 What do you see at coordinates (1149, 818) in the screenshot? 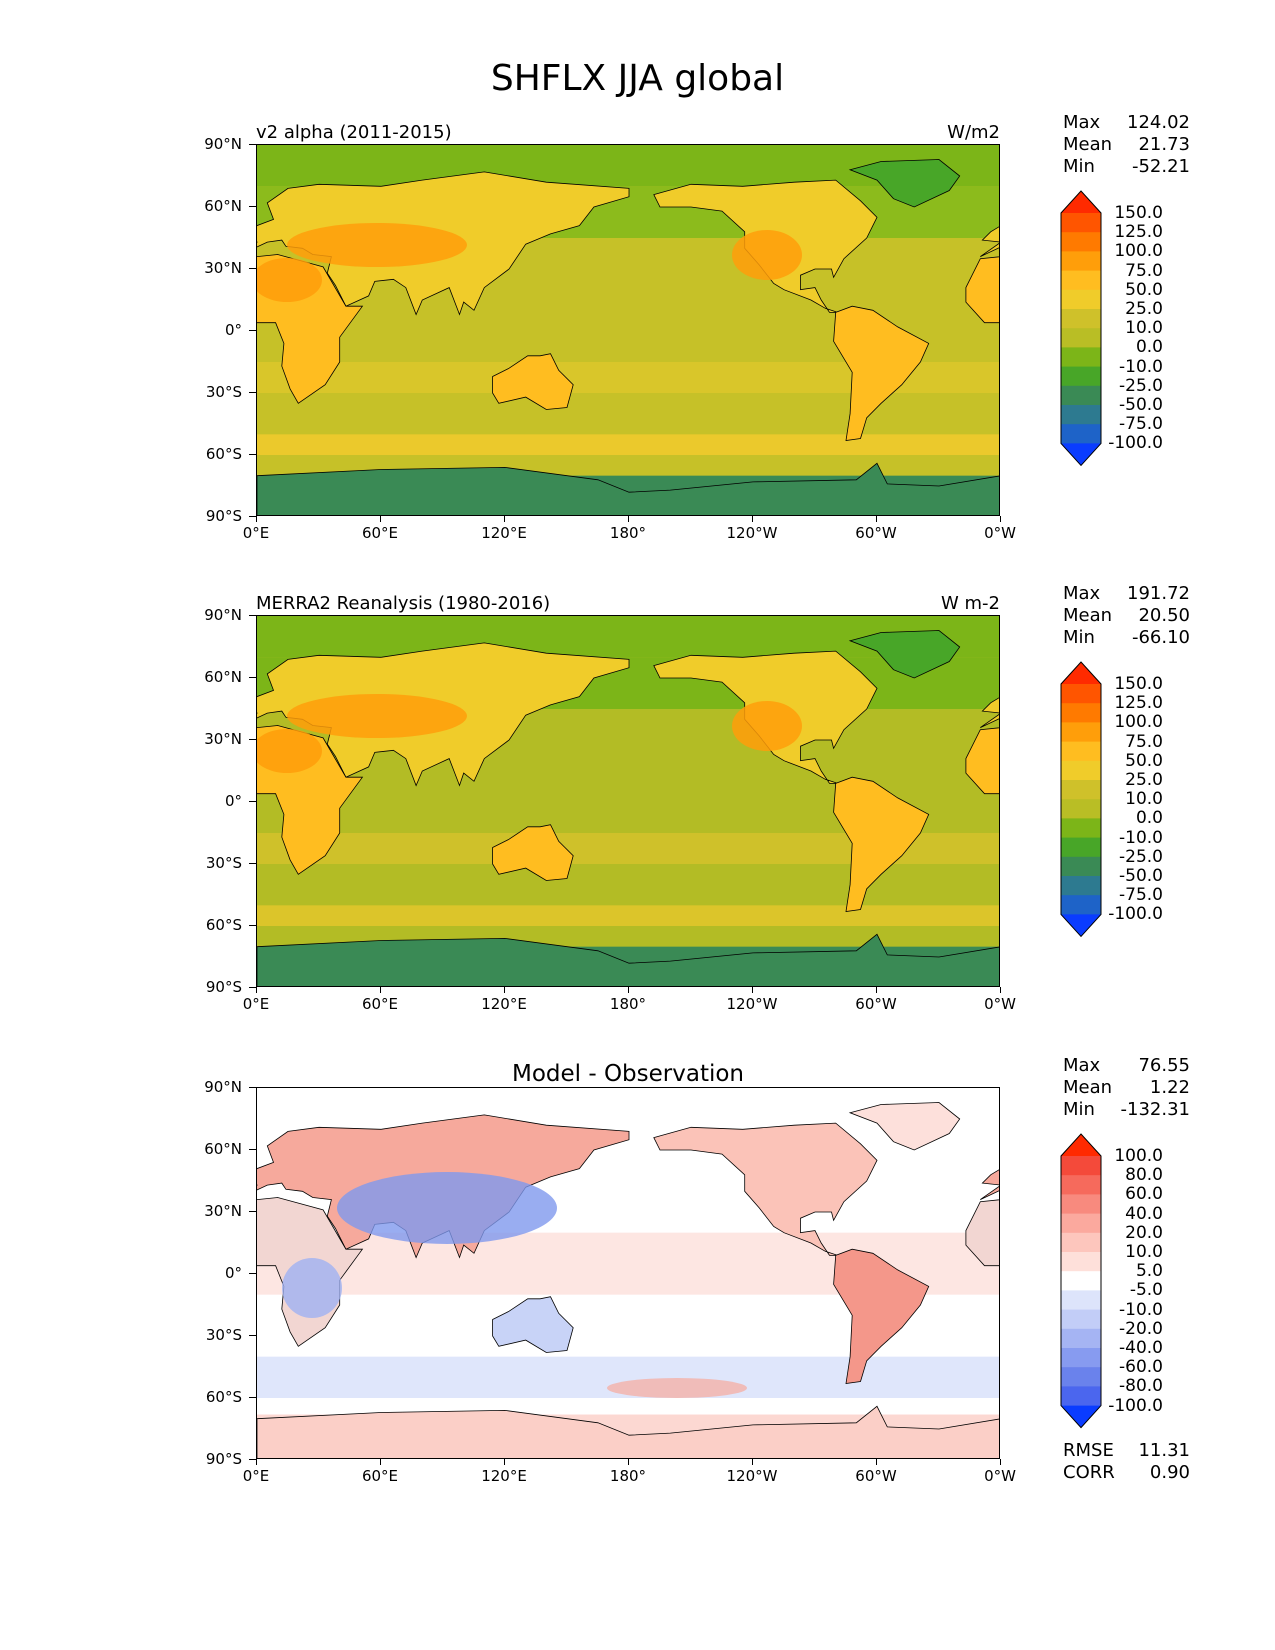
I see `colorbar-tick-label: 0.0` at bounding box center [1149, 818].